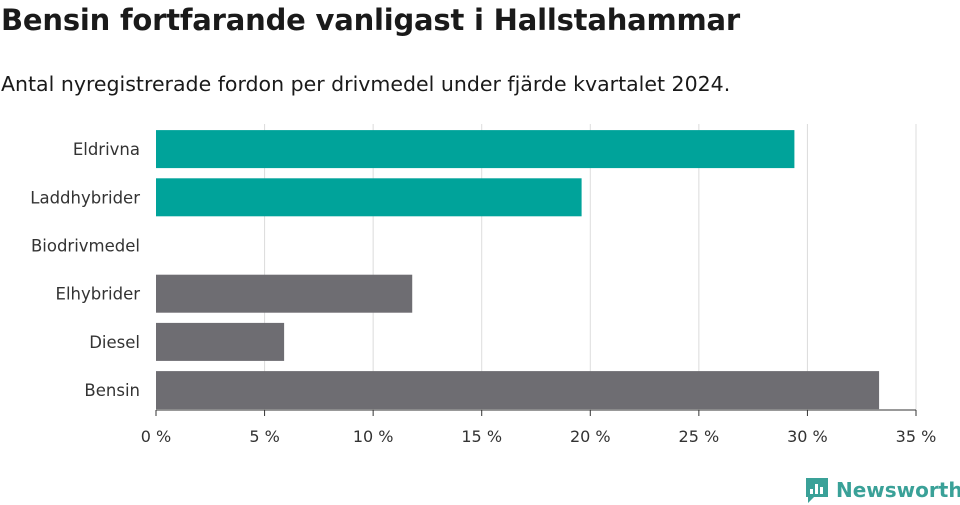 The image size is (960, 505). I want to click on category-label: Biodrivmedel, so click(85, 246).